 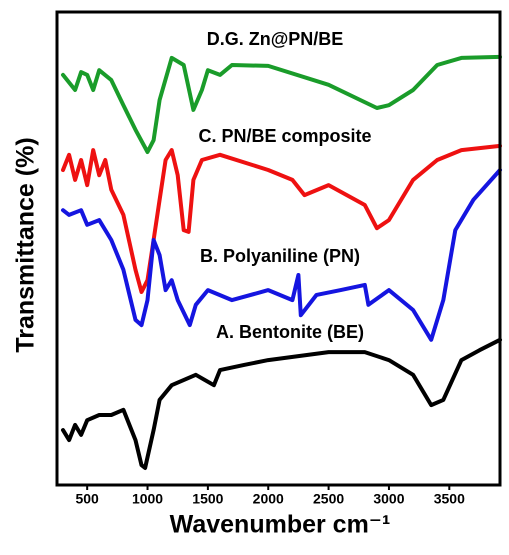 I want to click on x-tick-label: 2000, so click(x=268, y=499).